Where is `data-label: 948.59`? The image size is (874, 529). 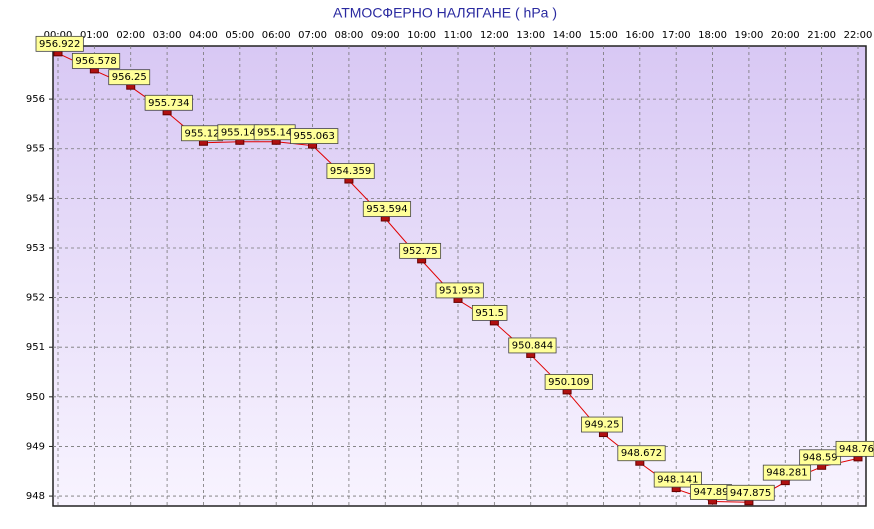 data-label: 948.59 is located at coordinates (820, 457).